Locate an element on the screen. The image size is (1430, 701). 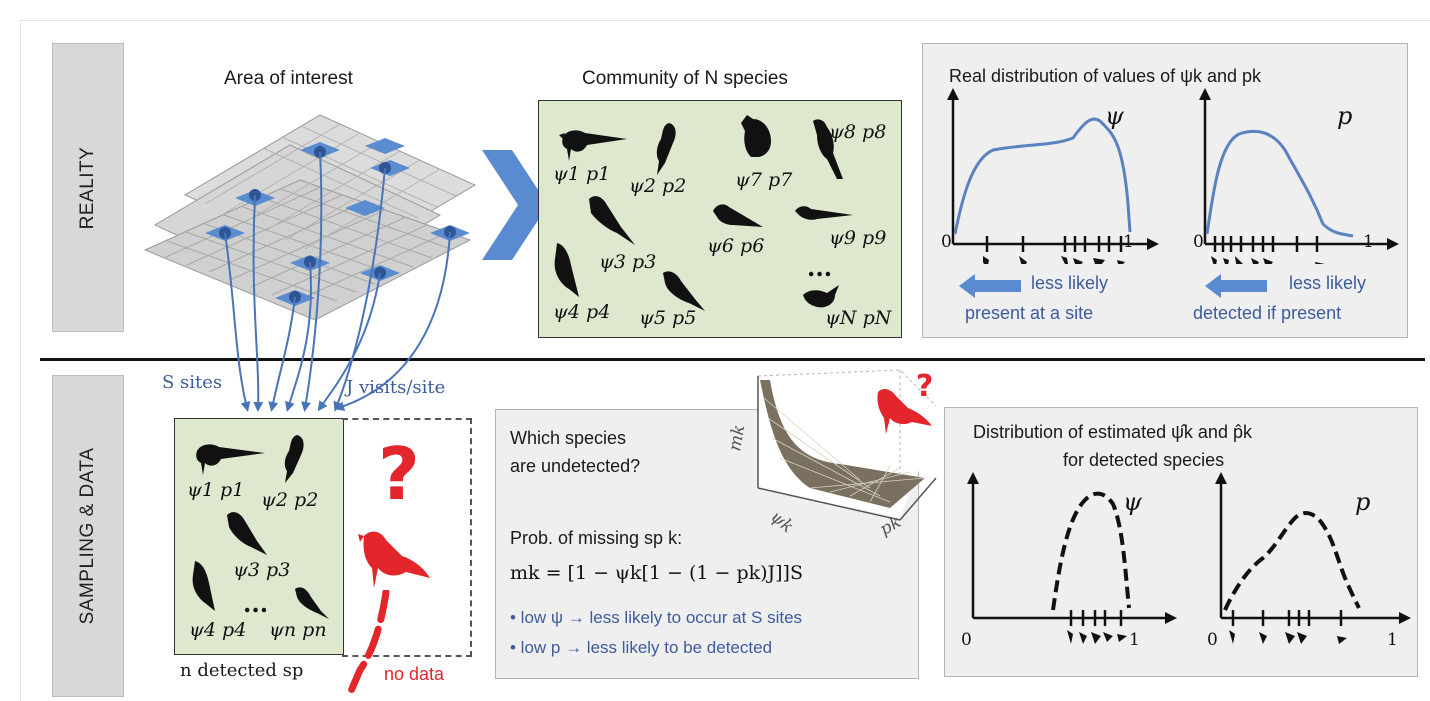
species-param: ψ1 p1 is located at coordinates (582, 174).